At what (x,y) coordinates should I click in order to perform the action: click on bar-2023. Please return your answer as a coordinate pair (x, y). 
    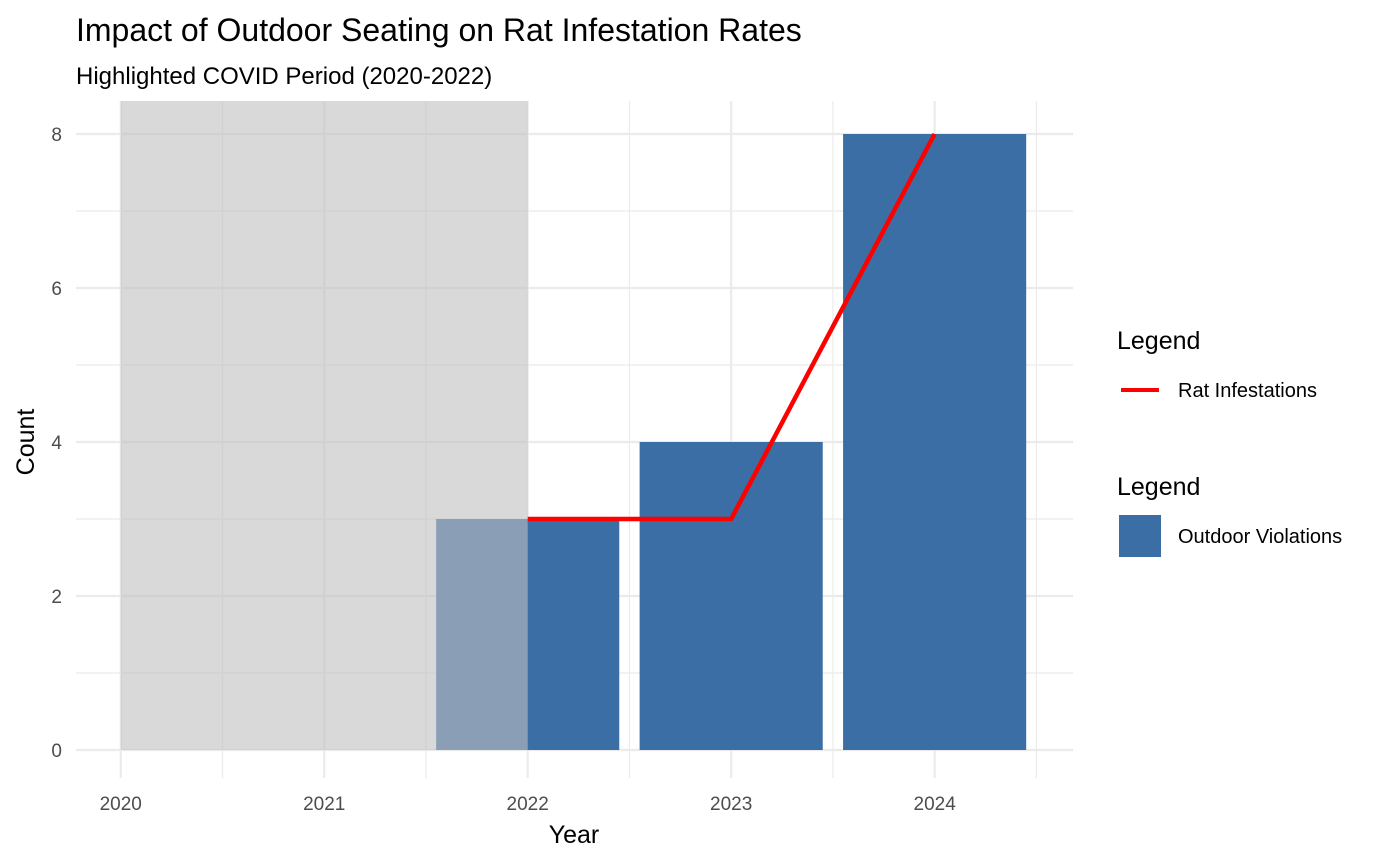
    Looking at the image, I should click on (731, 596).